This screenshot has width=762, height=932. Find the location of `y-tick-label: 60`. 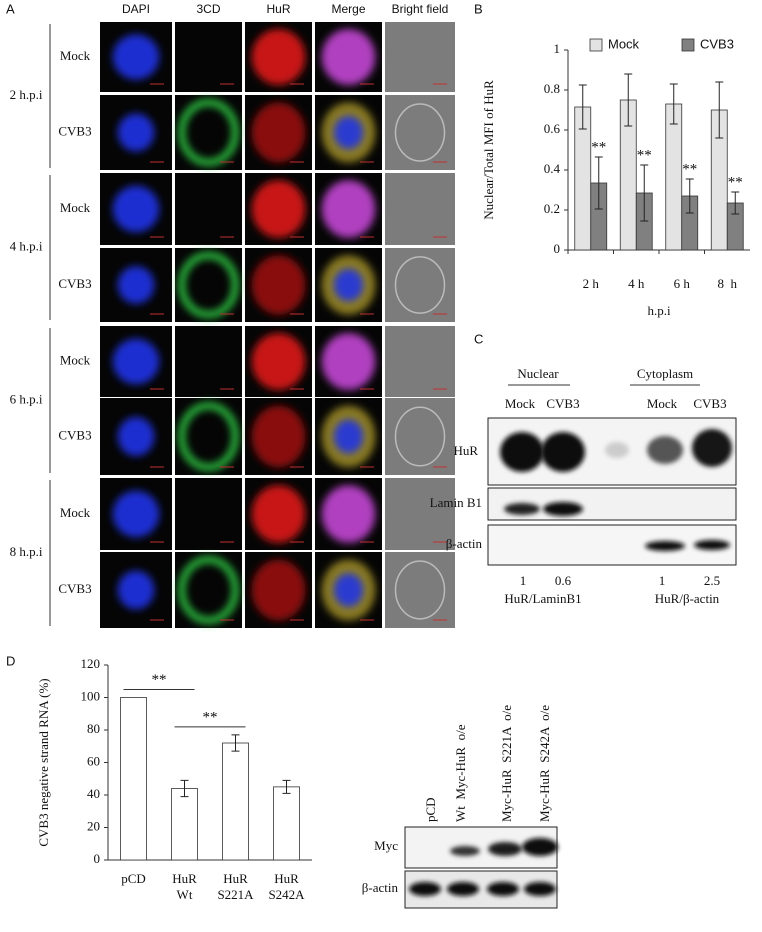

y-tick-label: 60 is located at coordinates (93, 760).